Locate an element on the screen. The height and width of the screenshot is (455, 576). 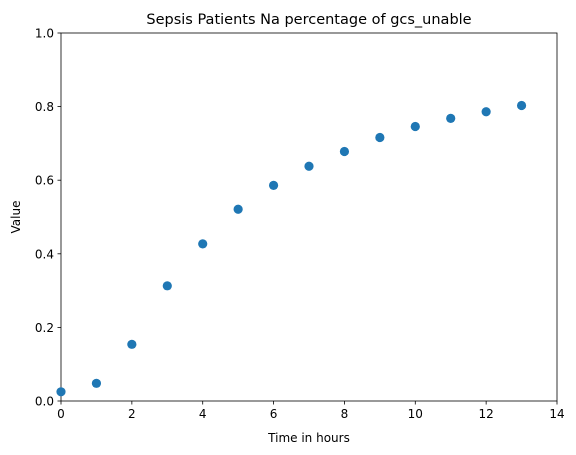
x-tick-label: 4 is located at coordinates (203, 414).